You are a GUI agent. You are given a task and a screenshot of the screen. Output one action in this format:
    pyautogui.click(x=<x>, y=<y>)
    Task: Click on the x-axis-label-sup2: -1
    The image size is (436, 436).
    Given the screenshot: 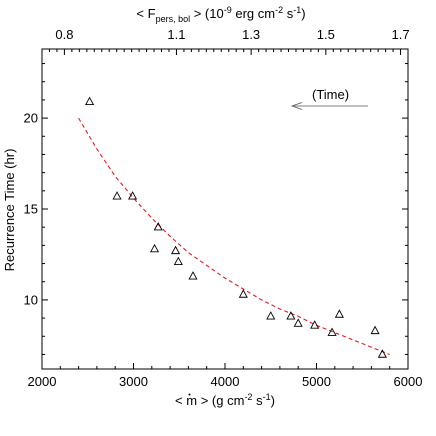 What is the action you would take?
    pyautogui.click(x=267, y=397)
    